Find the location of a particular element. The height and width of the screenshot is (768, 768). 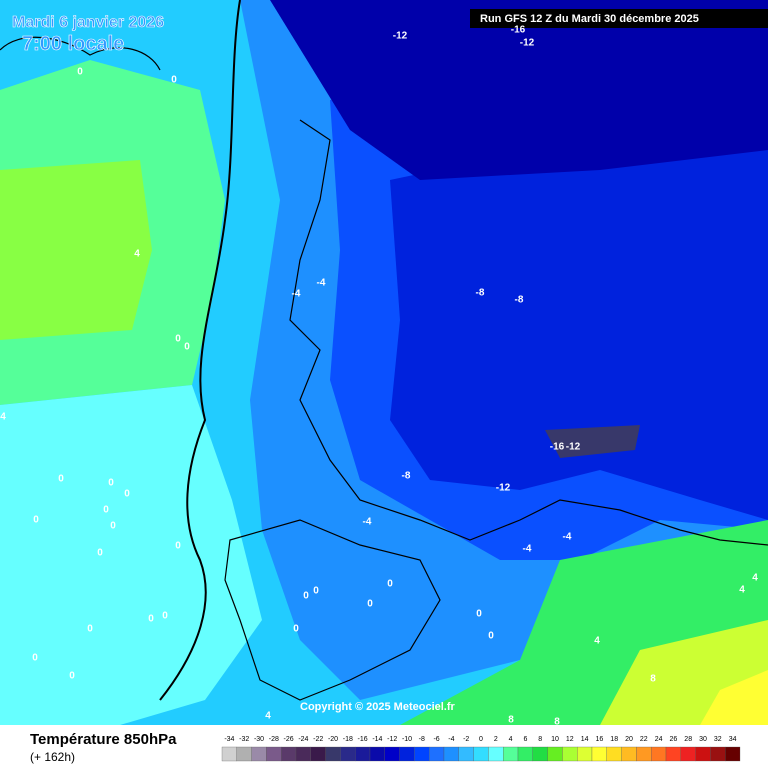

legend-tick: 6 is located at coordinates (525, 739).